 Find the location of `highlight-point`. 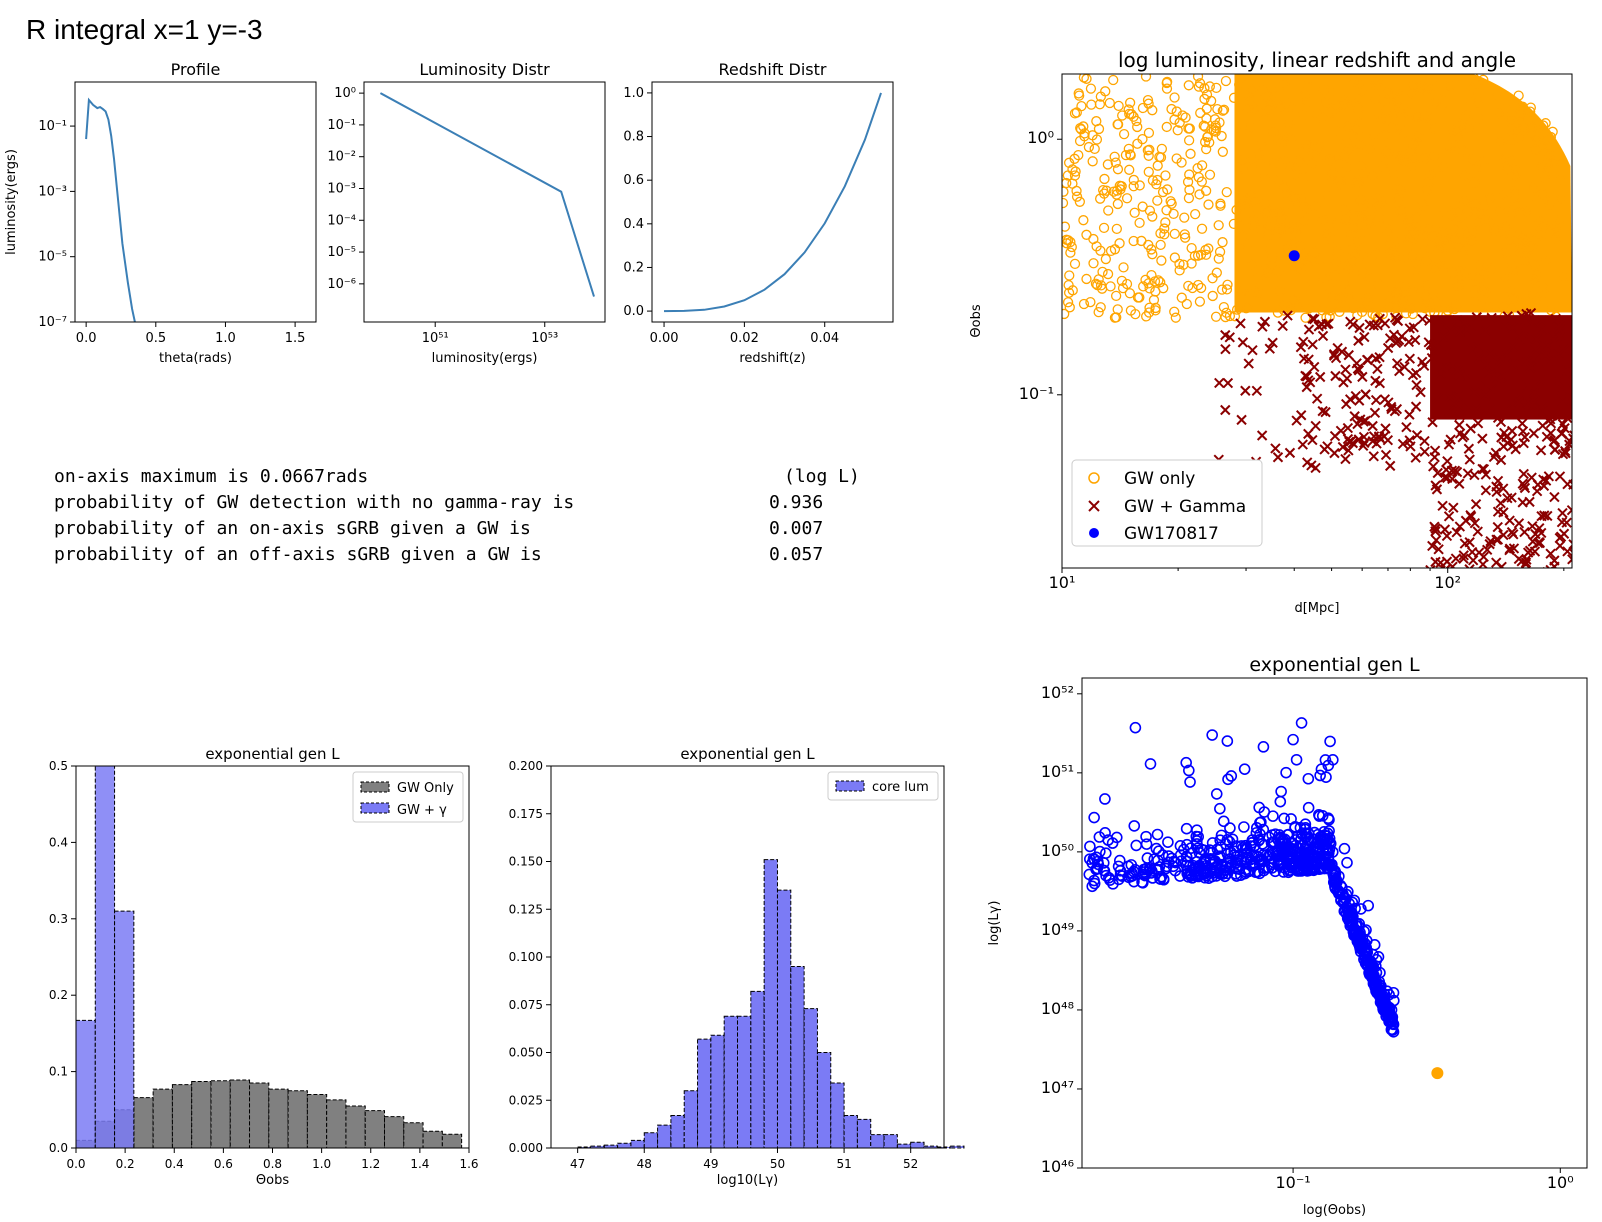

highlight-point is located at coordinates (1437, 1073).